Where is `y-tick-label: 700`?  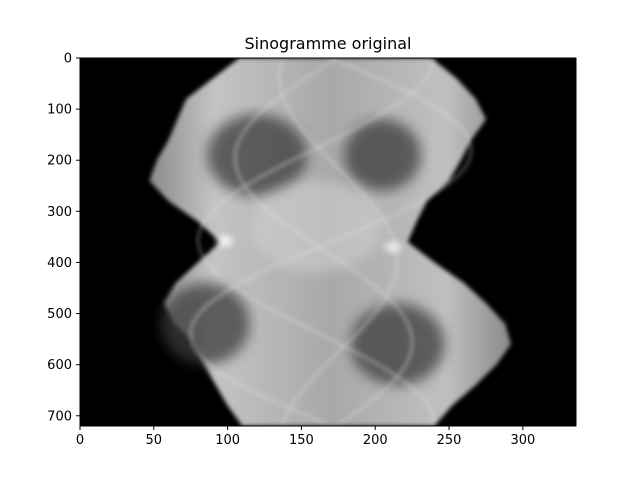 y-tick-label: 700 is located at coordinates (59, 416).